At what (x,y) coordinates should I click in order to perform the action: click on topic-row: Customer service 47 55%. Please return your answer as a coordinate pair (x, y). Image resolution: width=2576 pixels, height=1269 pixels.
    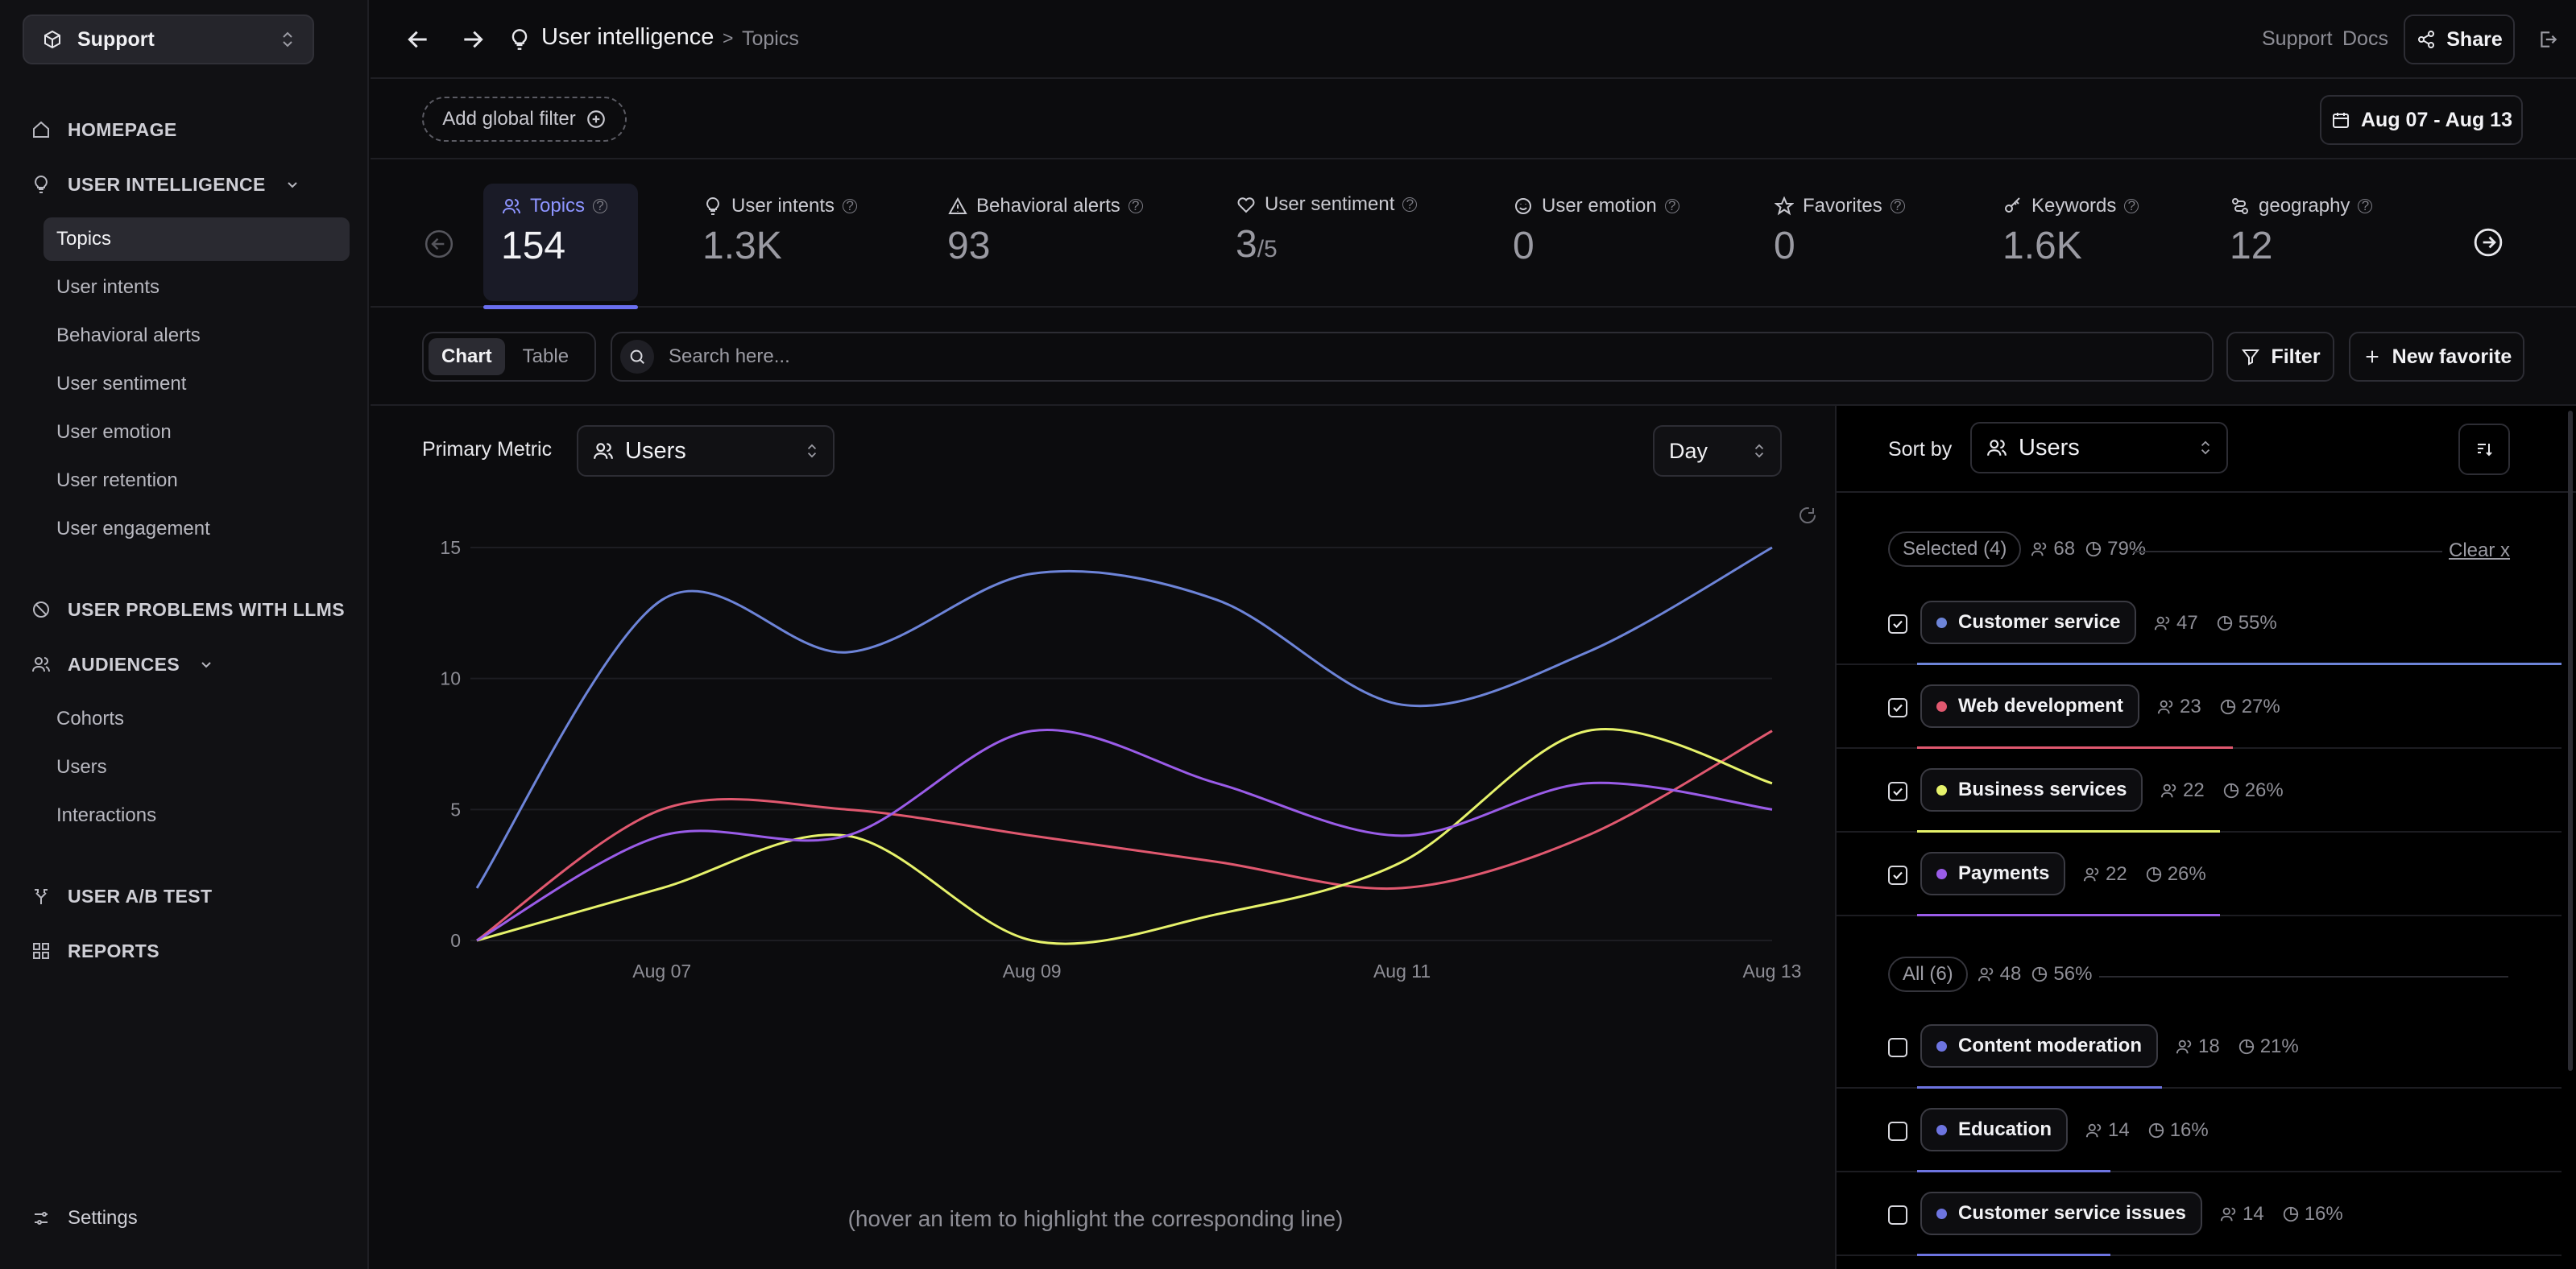
    Looking at the image, I should click on (2199, 623).